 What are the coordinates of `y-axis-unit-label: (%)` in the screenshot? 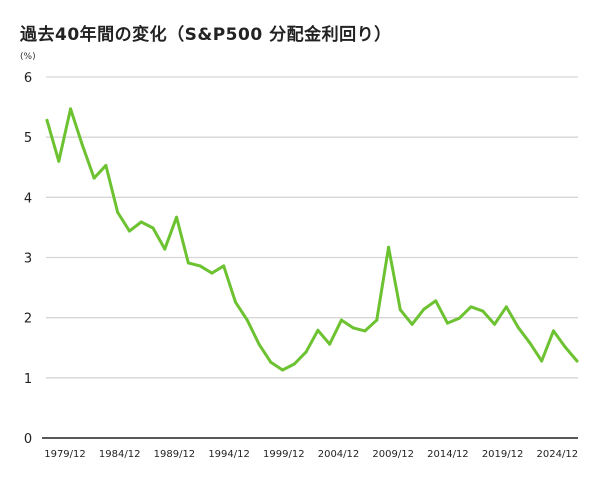 It's located at (28, 57).